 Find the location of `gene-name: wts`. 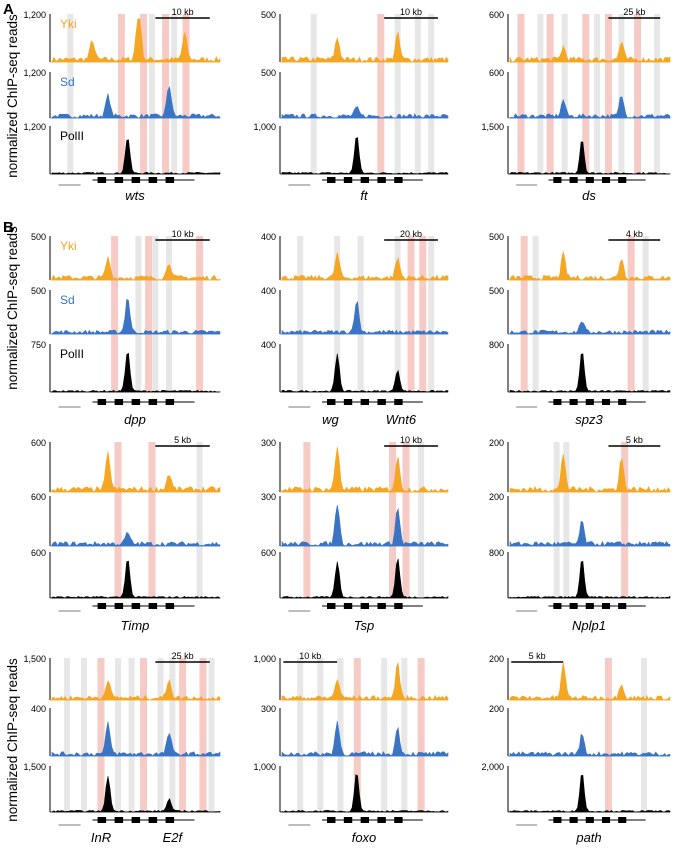

gene-name: wts is located at coordinates (135, 195).